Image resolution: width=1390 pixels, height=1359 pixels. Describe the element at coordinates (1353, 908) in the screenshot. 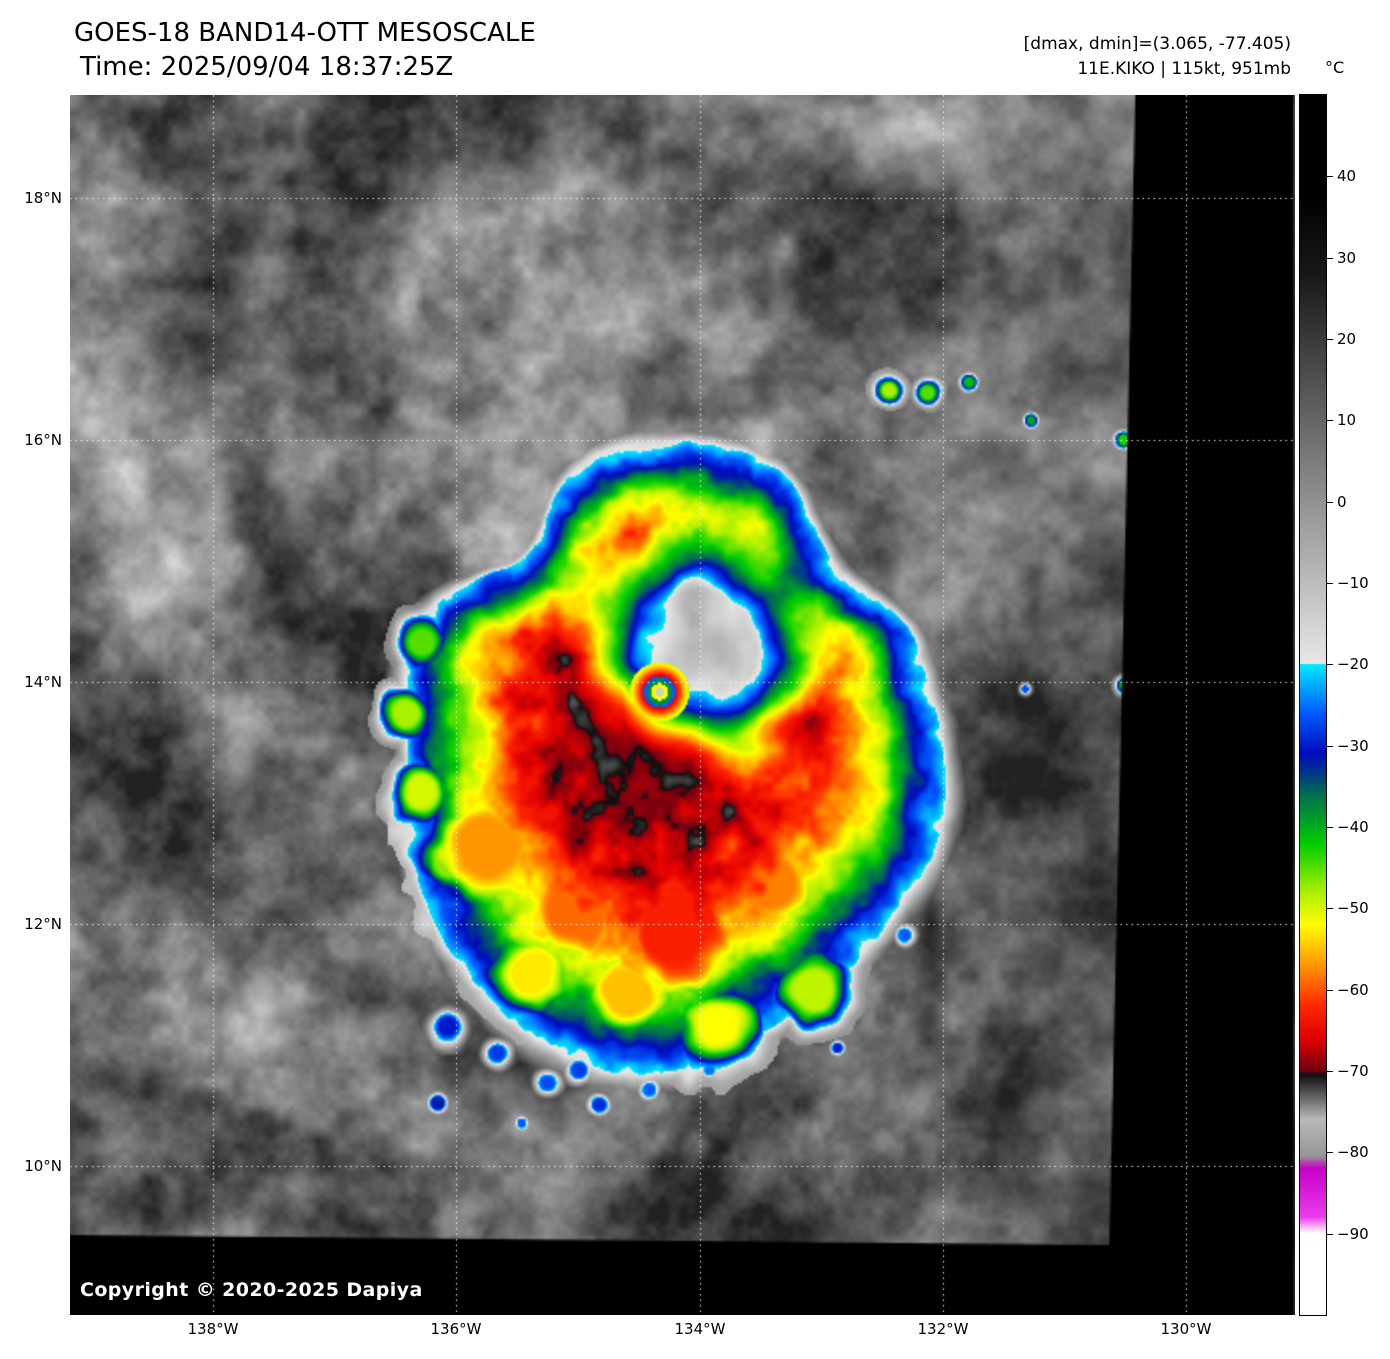

I see `colorbar-tick-label: −50` at that location.